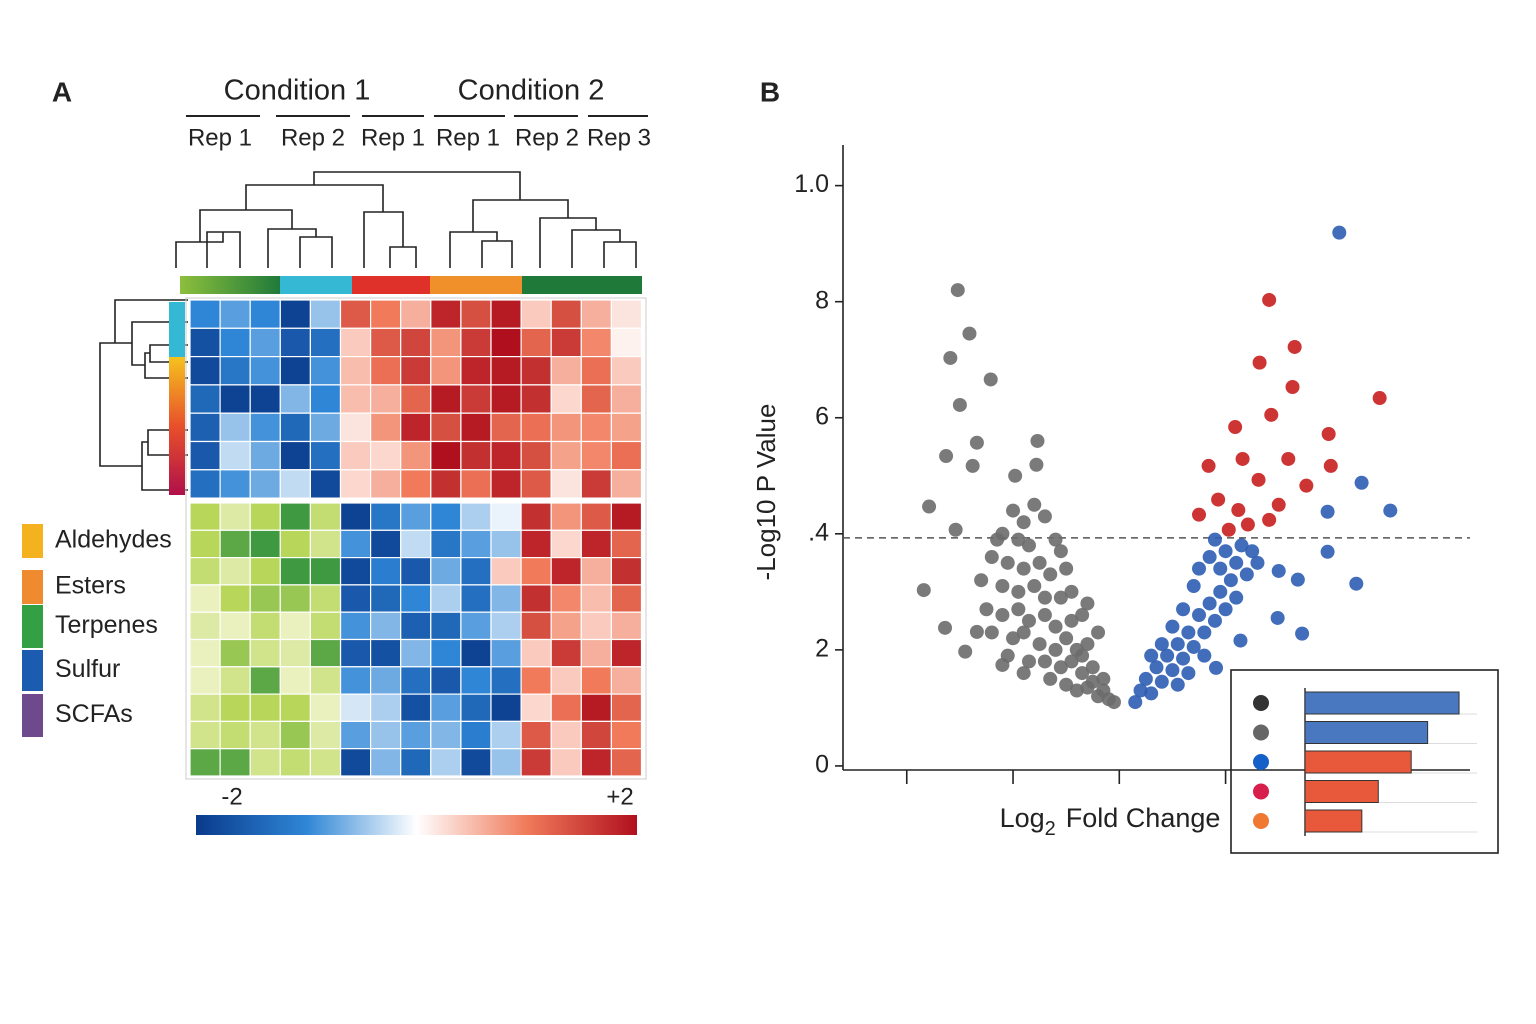 This screenshot has height=1024, width=1536. Describe the element at coordinates (822, 300) in the screenshot. I see `y-tick-label: 8` at that location.